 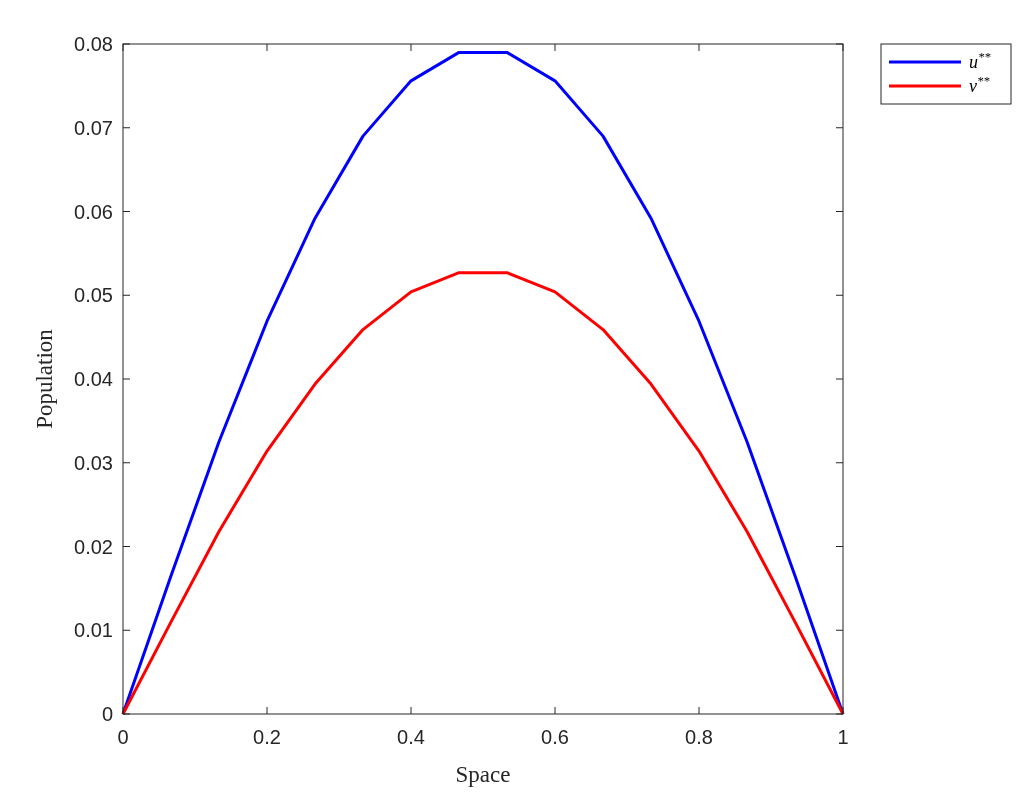 What do you see at coordinates (93, 211) in the screenshot?
I see `y-tick-label: 0.06` at bounding box center [93, 211].